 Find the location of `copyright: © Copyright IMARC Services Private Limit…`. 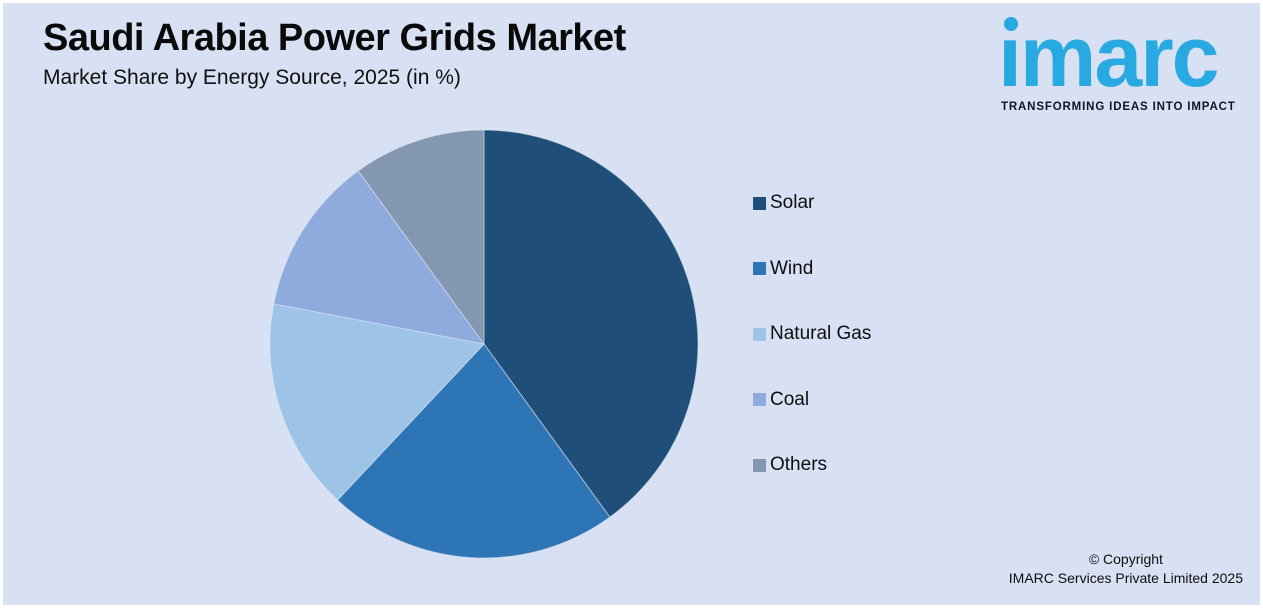

copyright: © Copyright IMARC Services Private Limit… is located at coordinates (1126, 569).